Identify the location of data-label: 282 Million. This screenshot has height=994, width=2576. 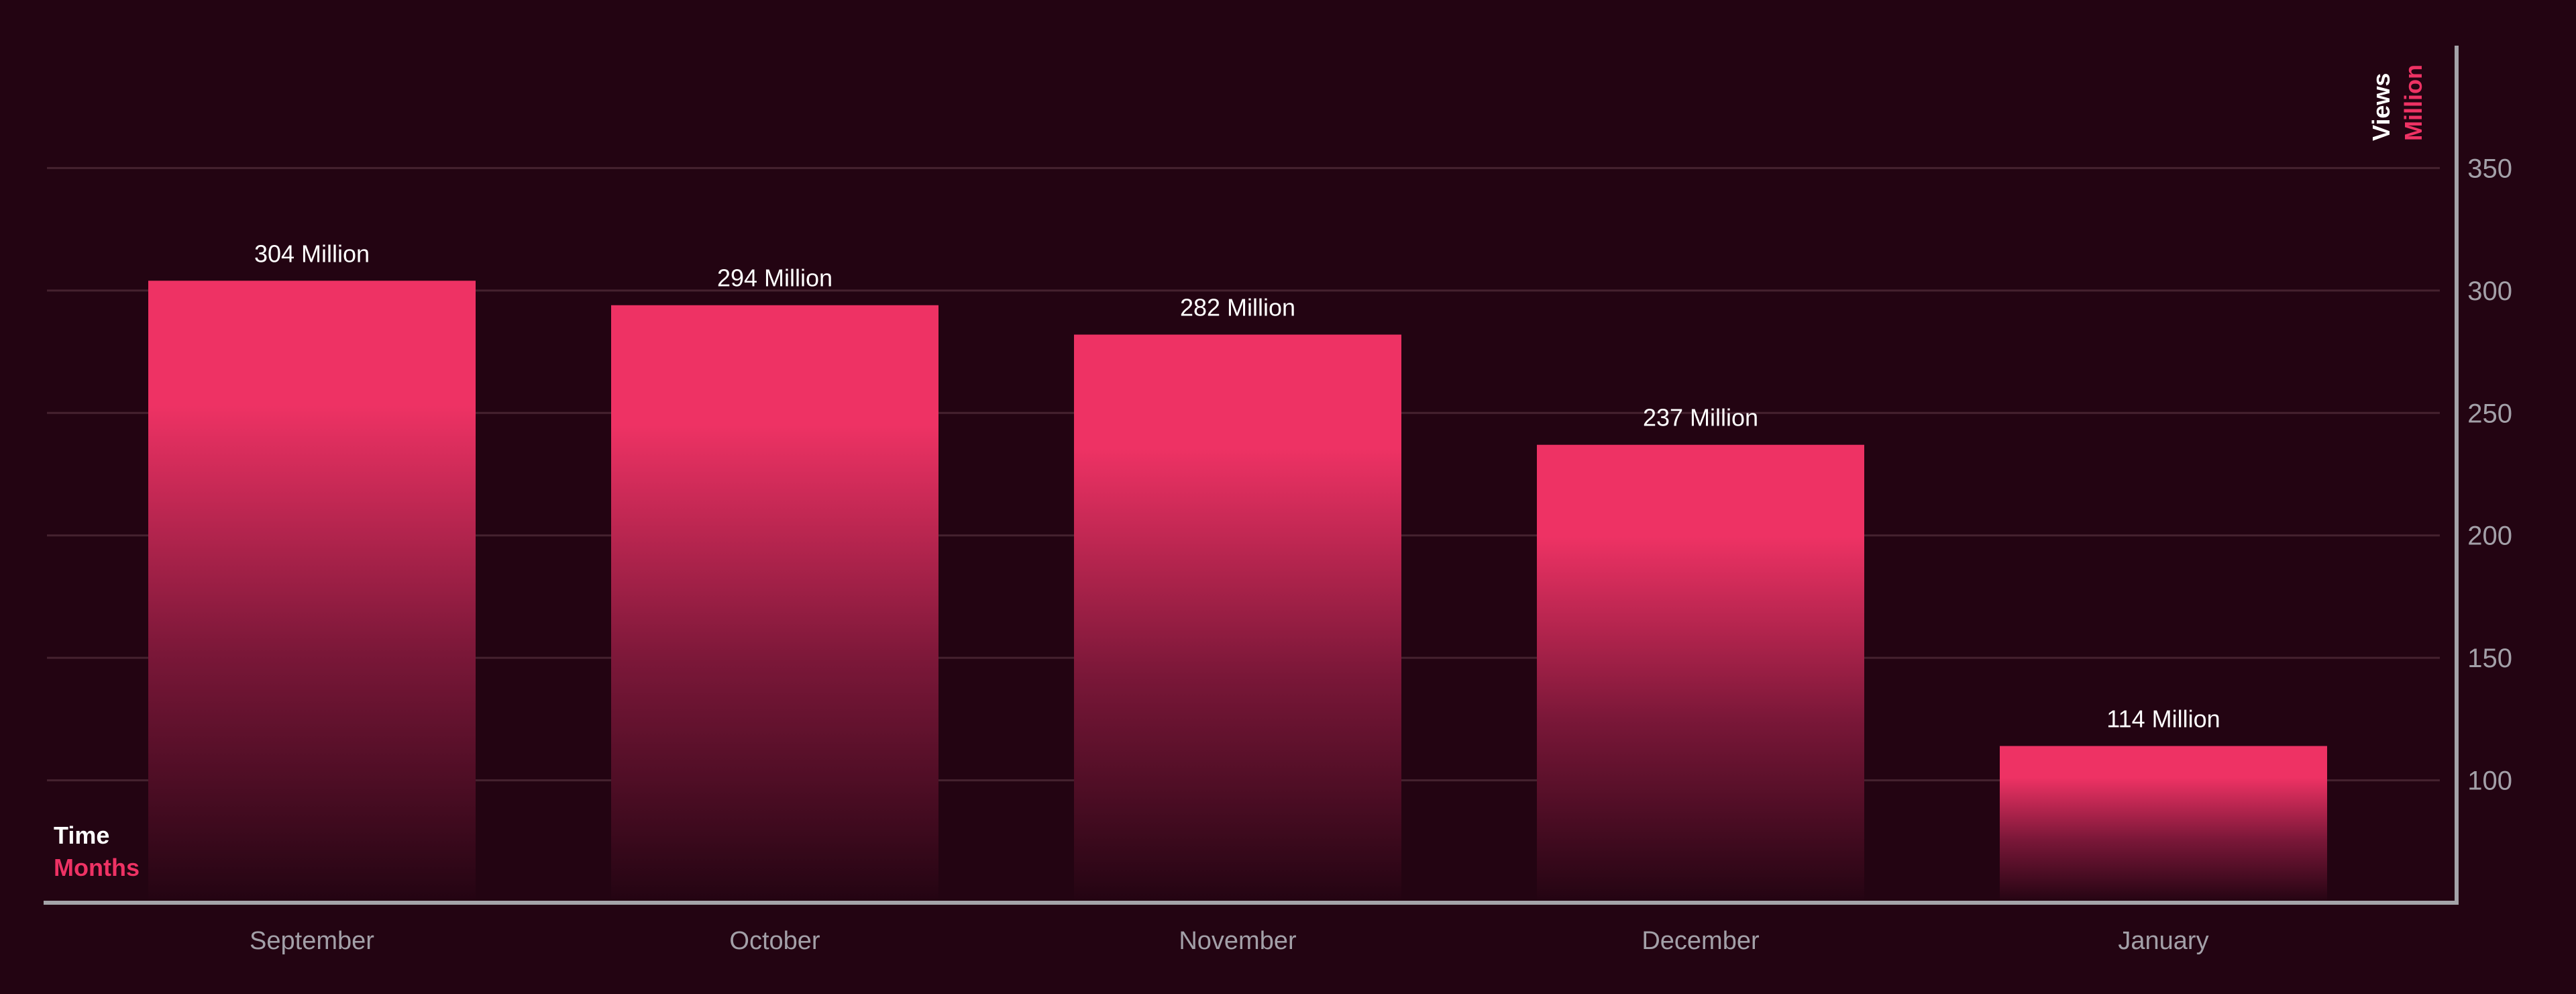
(1237, 307).